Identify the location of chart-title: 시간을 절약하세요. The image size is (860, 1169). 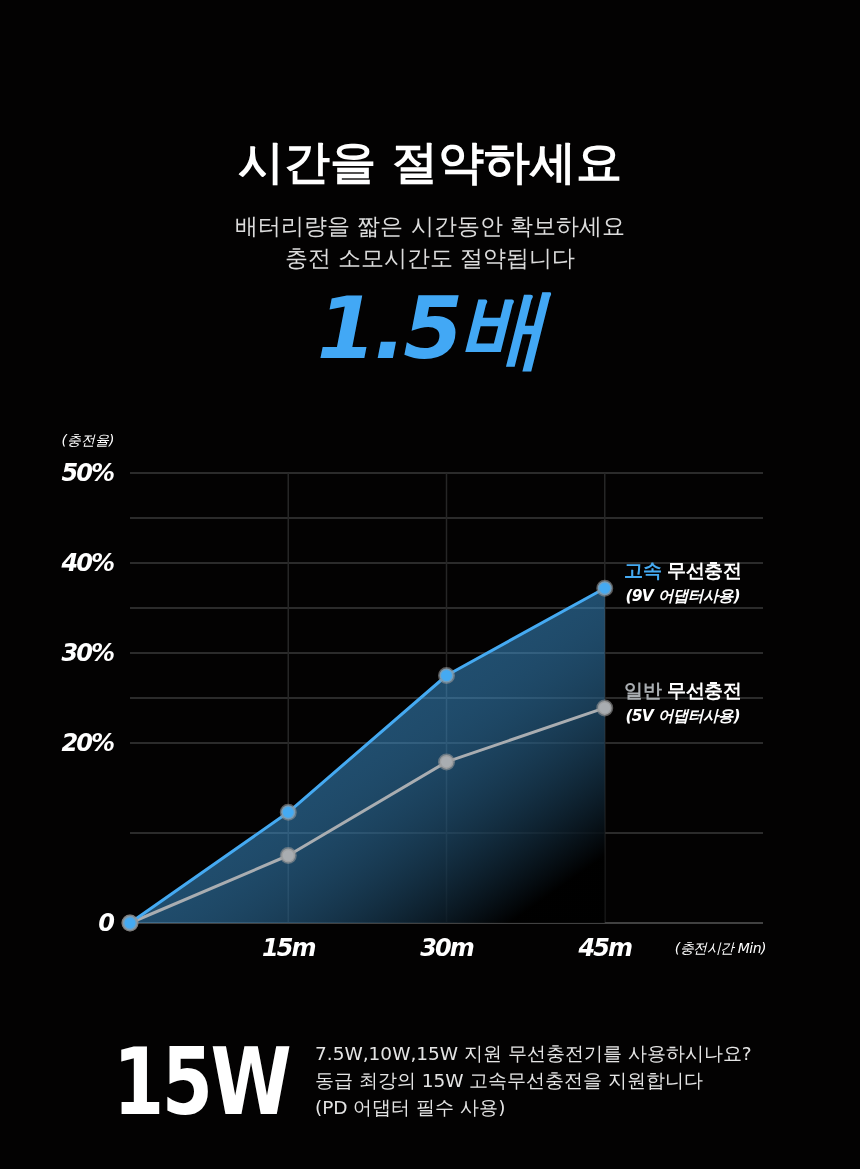
(430, 162).